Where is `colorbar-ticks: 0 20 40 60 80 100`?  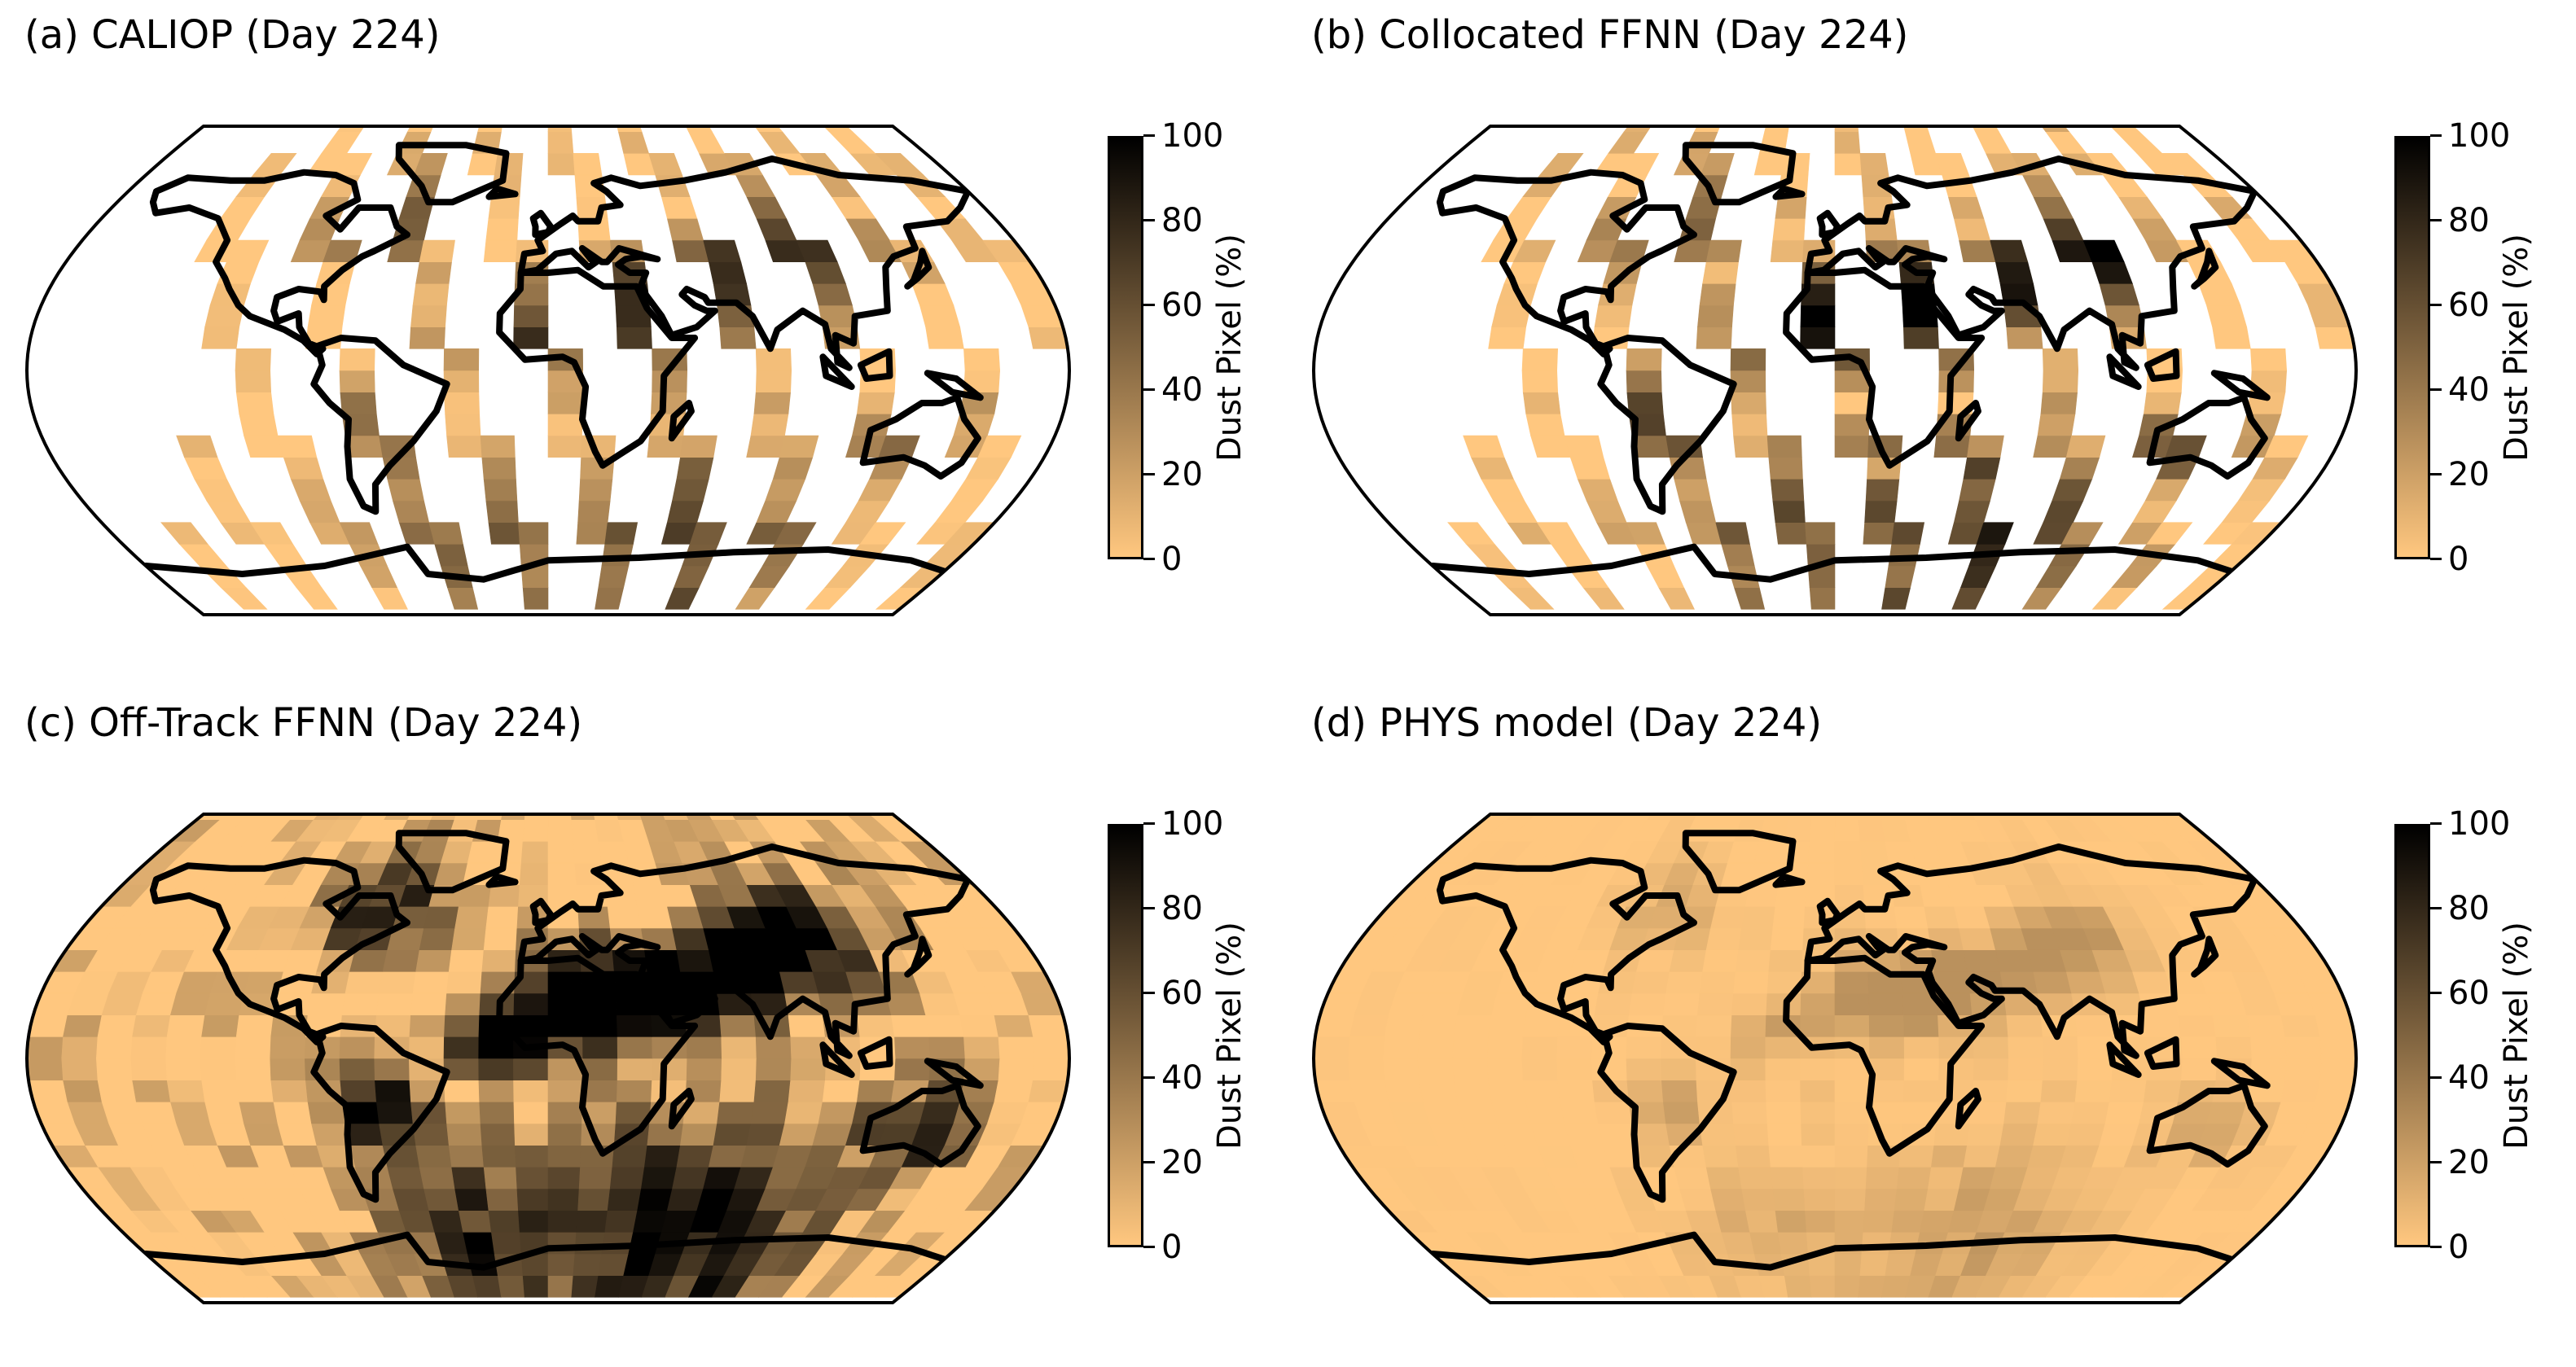 colorbar-ticks: 0 20 40 60 80 100 is located at coordinates (1183, 347).